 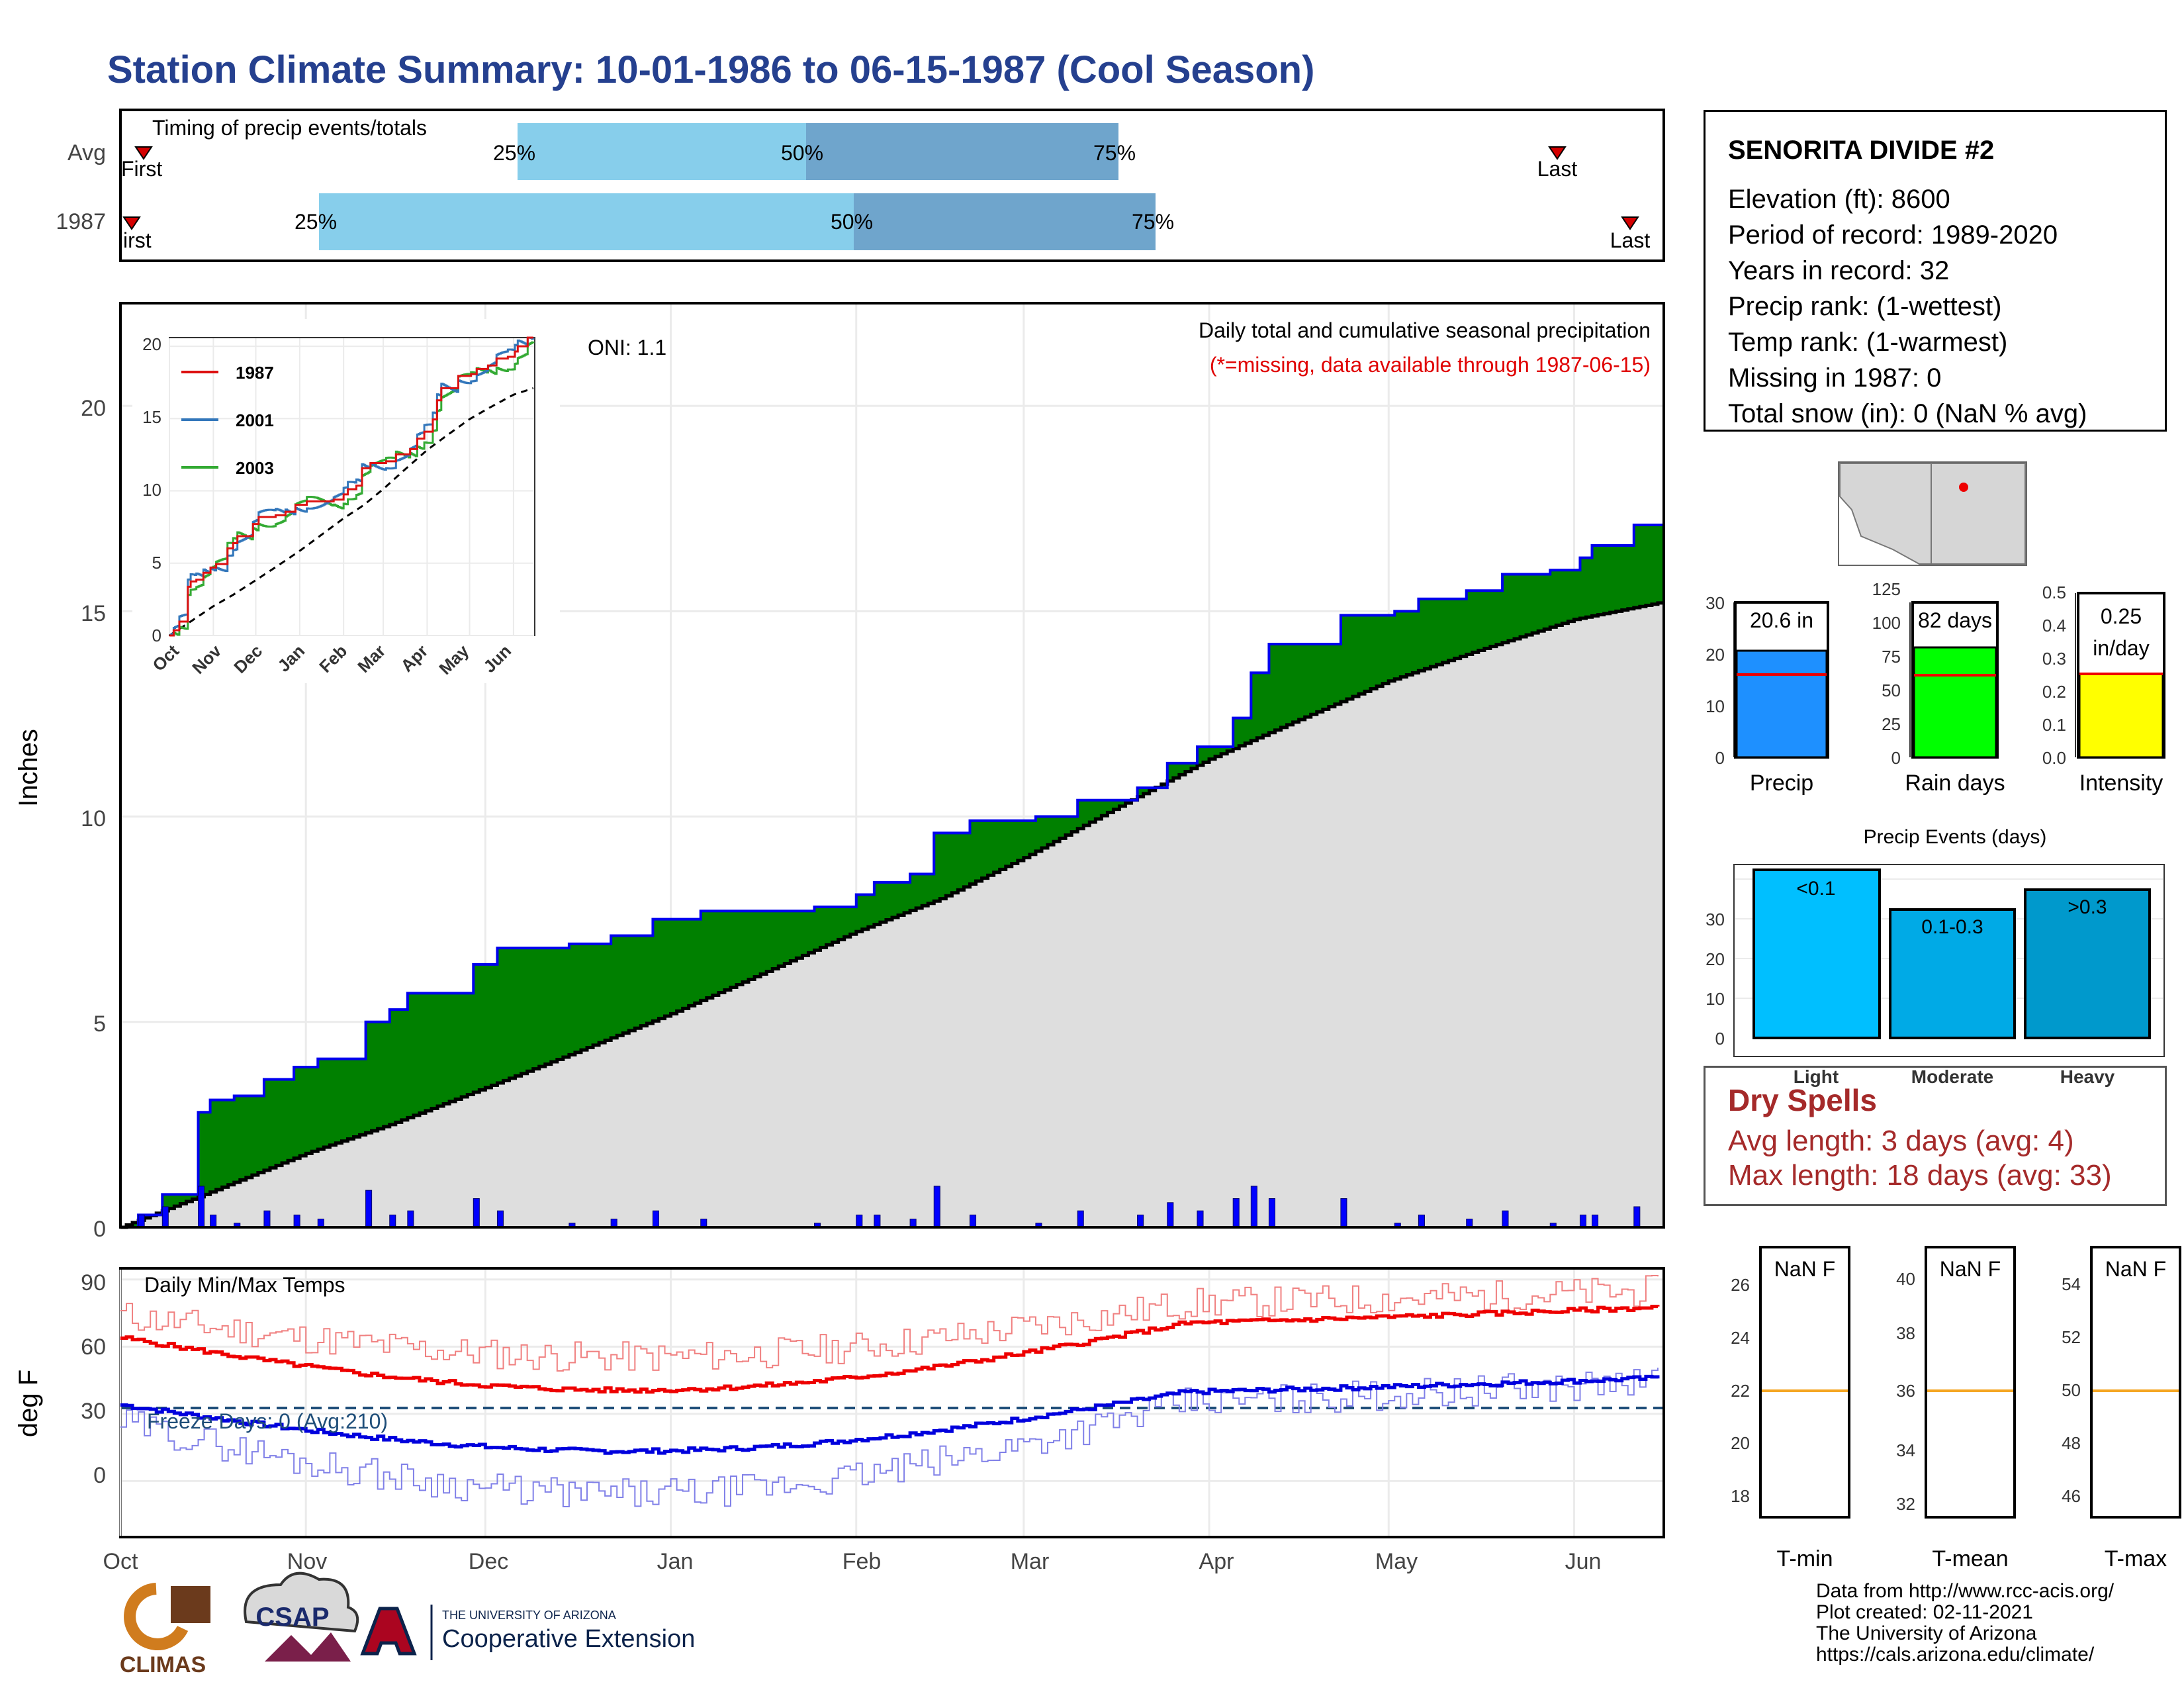 I want to click on inset-grid, so click(x=351, y=487).